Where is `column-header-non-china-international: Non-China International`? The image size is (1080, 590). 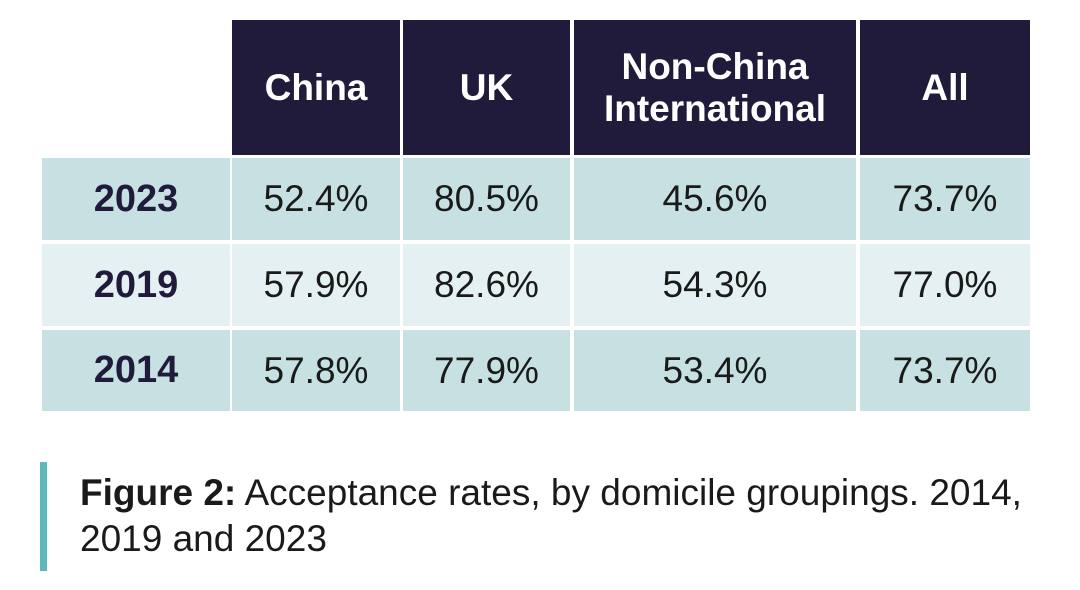
column-header-non-china-international: Non-China International is located at coordinates (715, 87).